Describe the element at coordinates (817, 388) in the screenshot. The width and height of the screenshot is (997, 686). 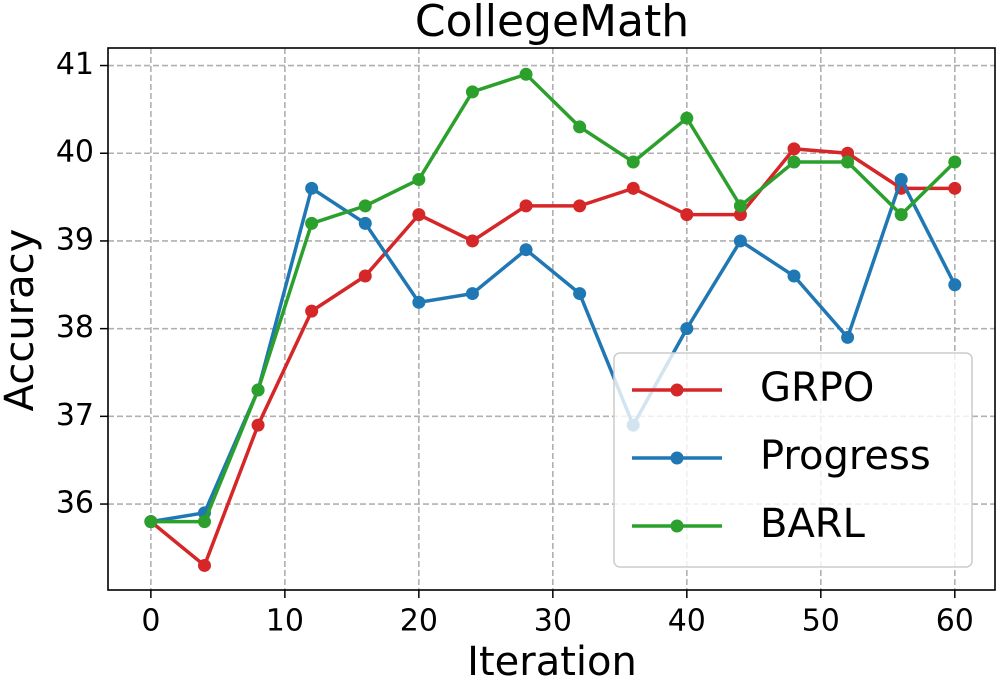
I see `legend-label: GRPO` at that location.